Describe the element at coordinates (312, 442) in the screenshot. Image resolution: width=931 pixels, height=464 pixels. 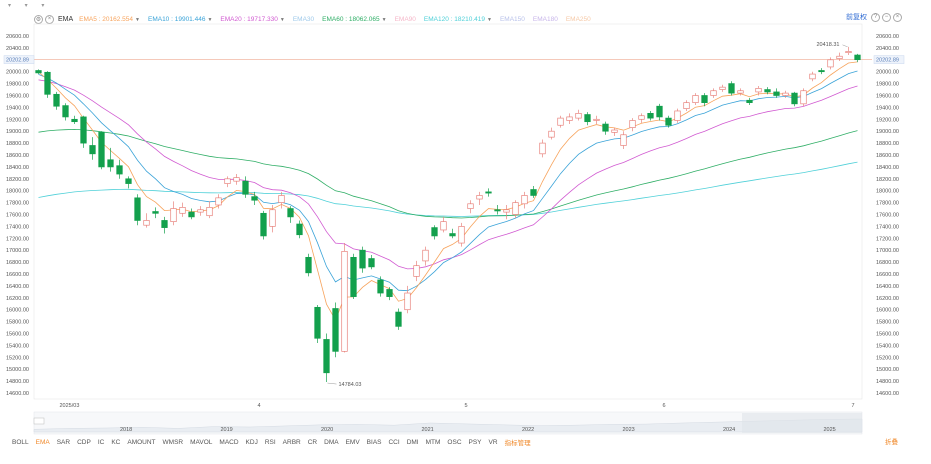
I see `indicator-tab: CR` at that location.